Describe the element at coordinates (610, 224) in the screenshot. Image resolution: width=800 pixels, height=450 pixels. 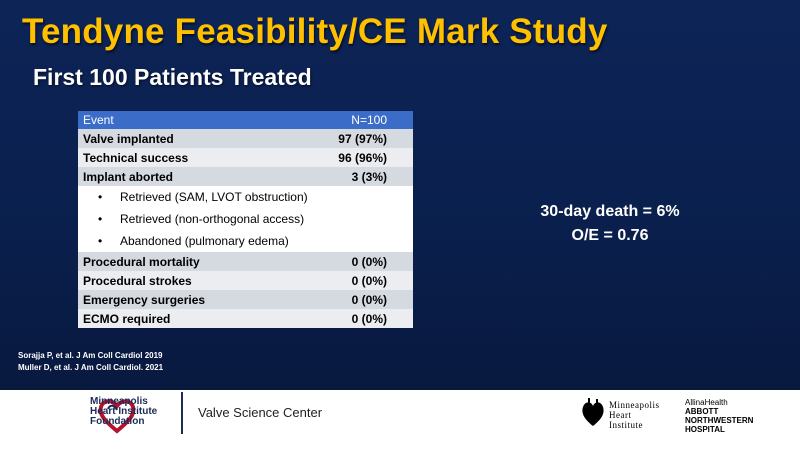
I see `mortality-note: 30-day death = 6% O/E = 0.76` at that location.